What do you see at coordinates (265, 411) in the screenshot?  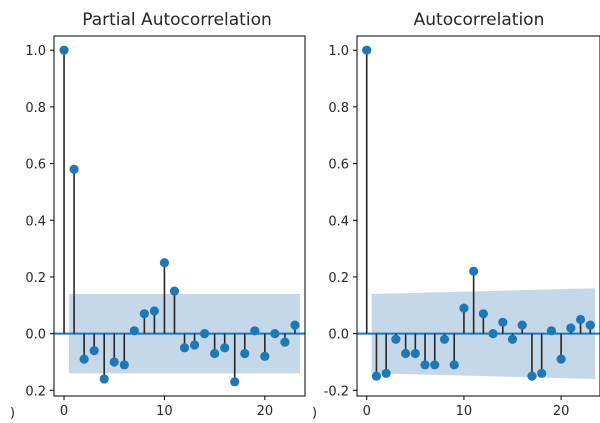 I see `pacf-xtick-label: 20` at bounding box center [265, 411].